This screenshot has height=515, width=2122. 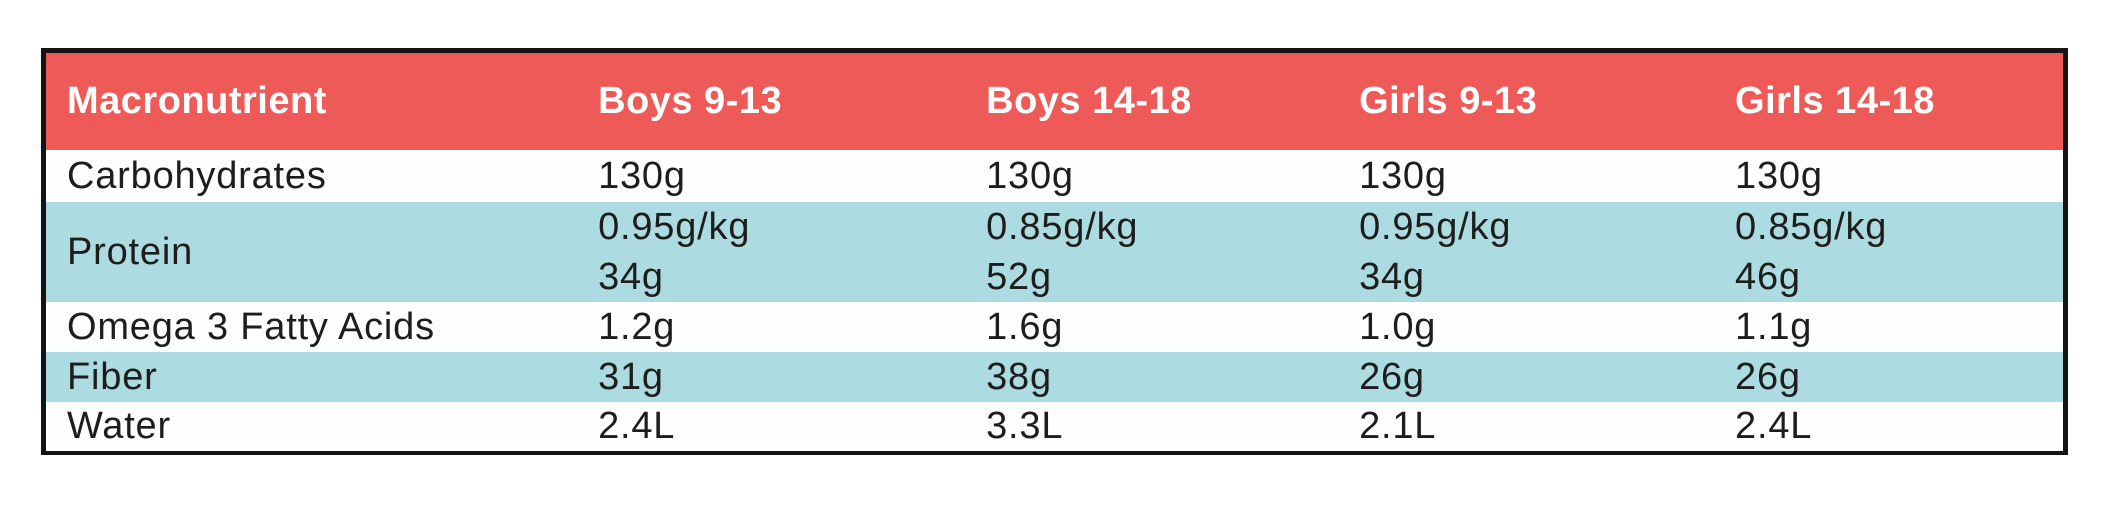 I want to click on value-cell: 38g, so click(x=1019, y=376).